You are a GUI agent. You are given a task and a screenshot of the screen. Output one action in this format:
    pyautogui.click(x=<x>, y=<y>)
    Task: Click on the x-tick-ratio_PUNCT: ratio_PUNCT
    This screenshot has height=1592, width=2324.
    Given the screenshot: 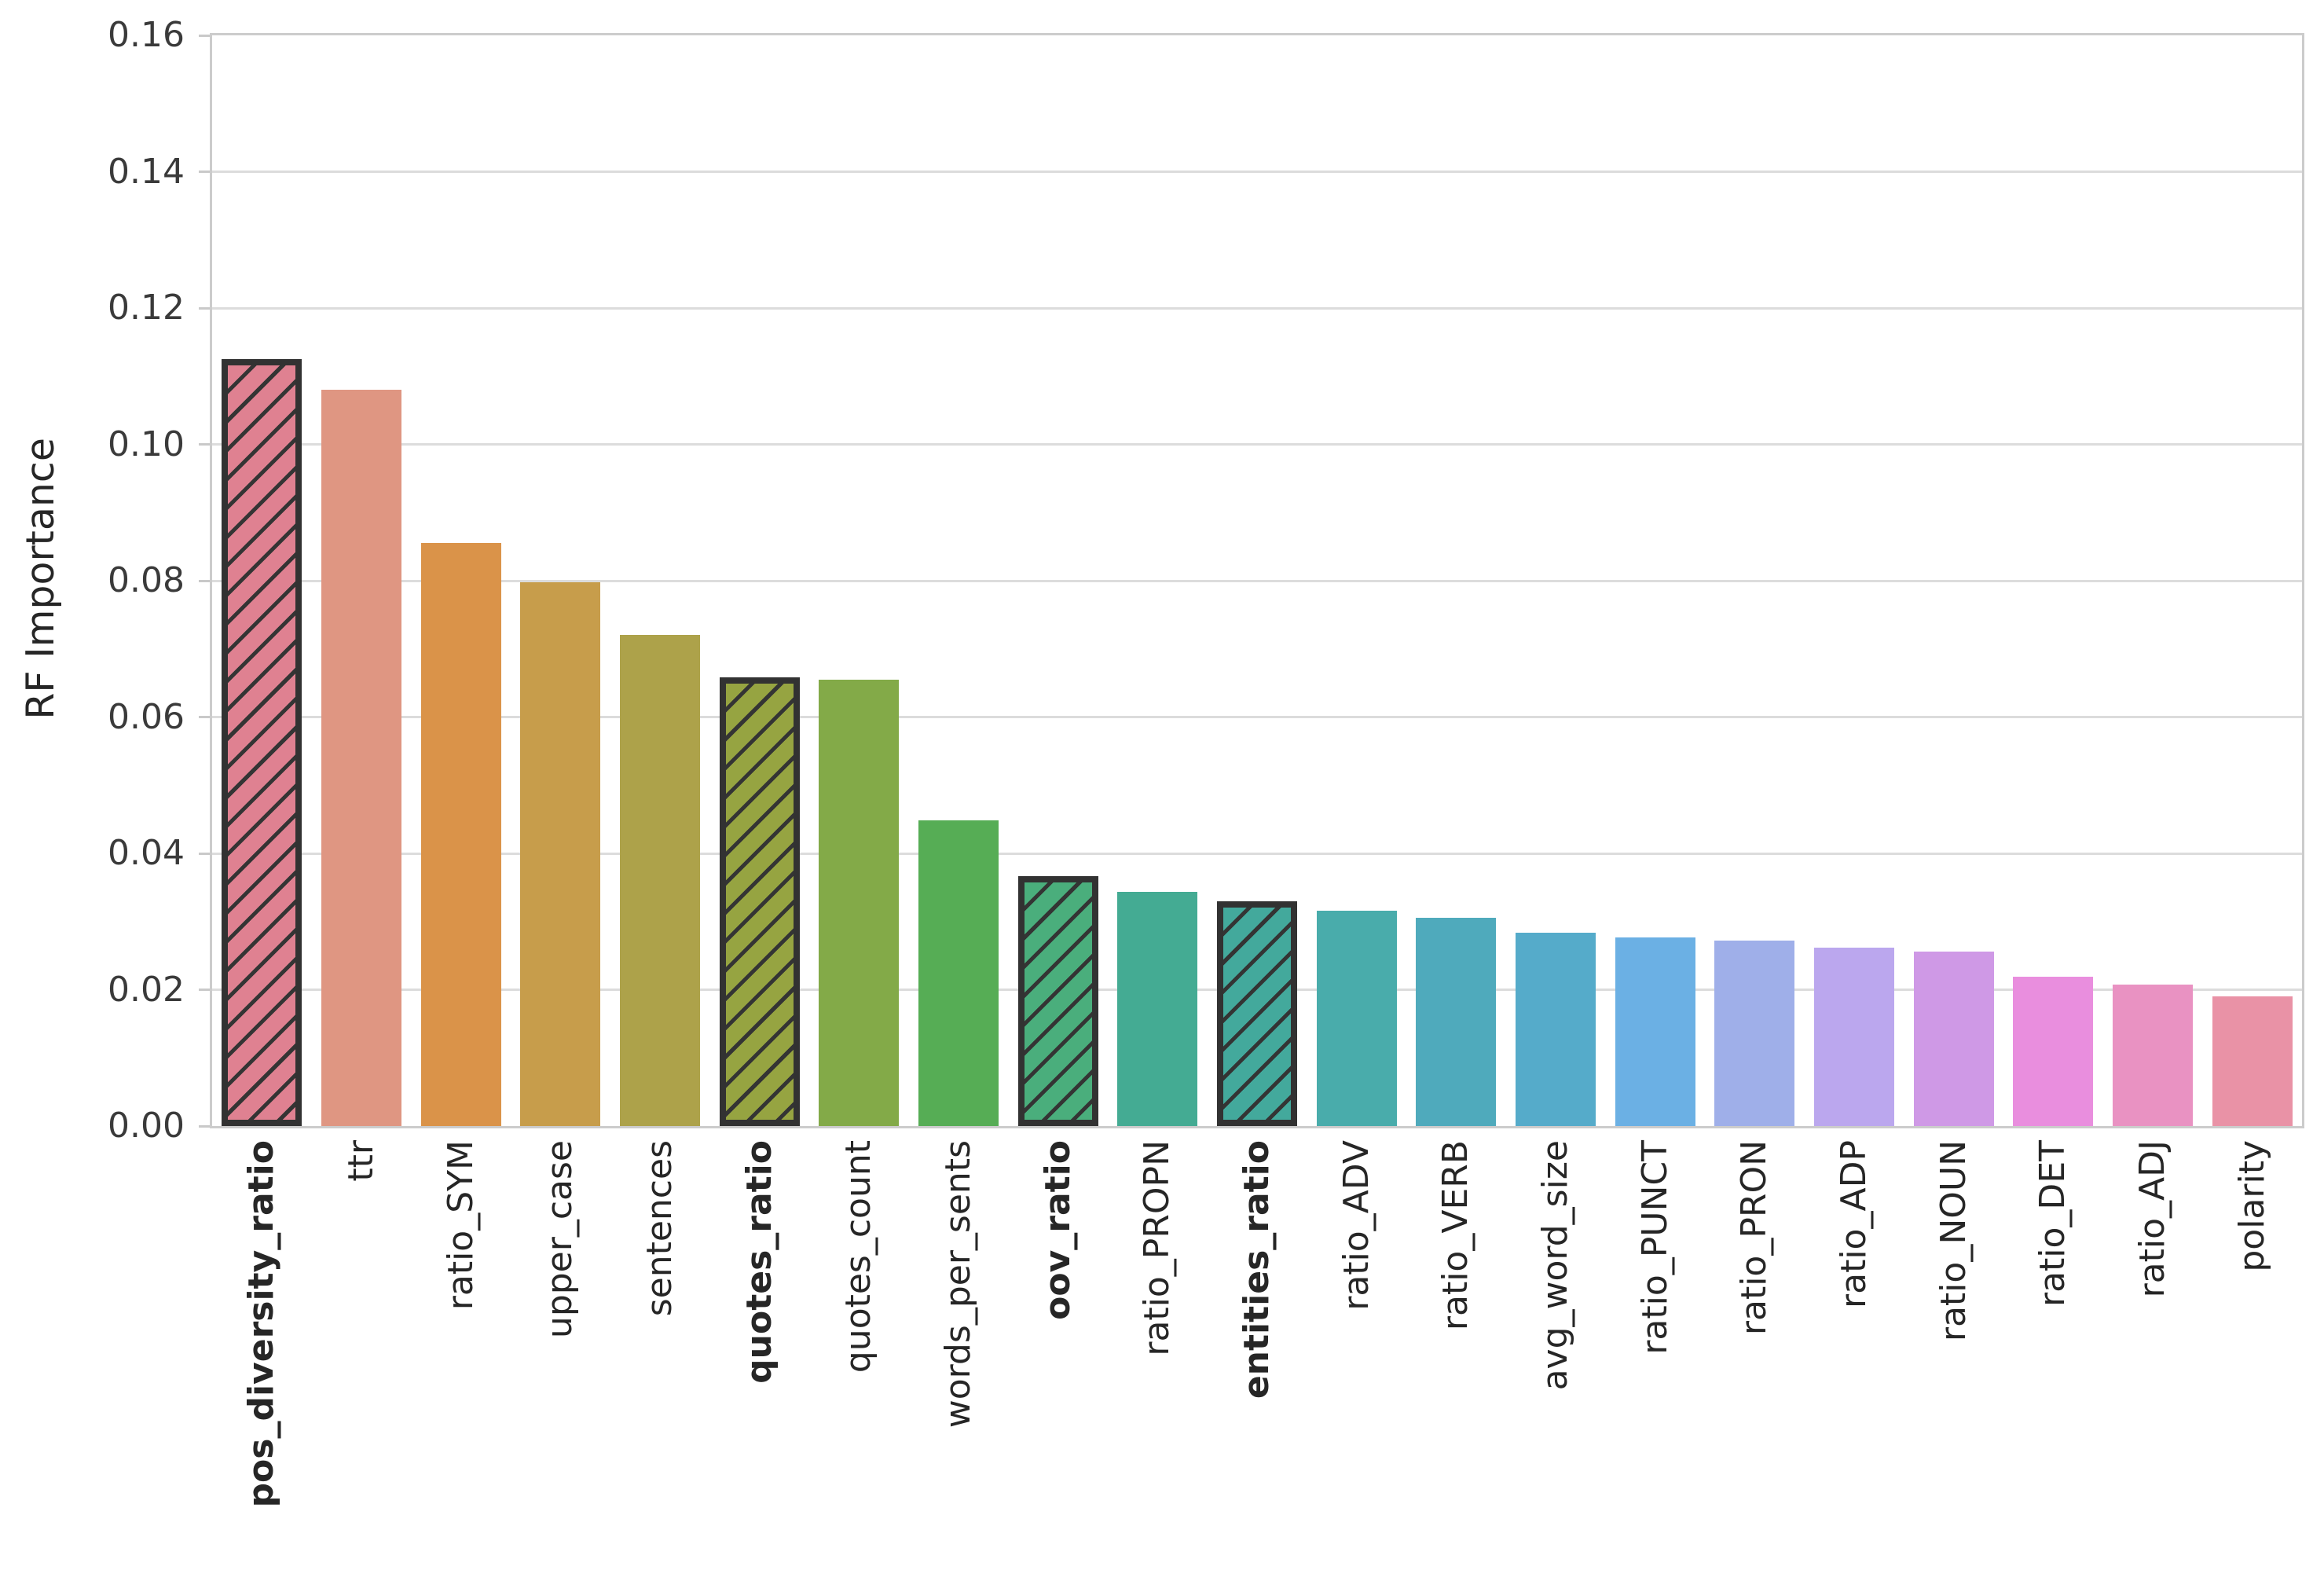 What is the action you would take?
    pyautogui.click(x=1655, y=1366)
    